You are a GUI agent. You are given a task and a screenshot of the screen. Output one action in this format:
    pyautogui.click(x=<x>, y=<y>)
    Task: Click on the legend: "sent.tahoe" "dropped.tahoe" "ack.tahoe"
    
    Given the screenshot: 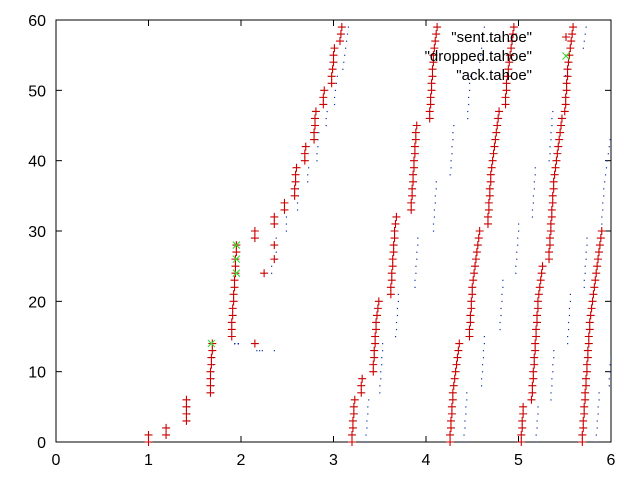 What is the action you would take?
    pyautogui.click(x=497, y=56)
    